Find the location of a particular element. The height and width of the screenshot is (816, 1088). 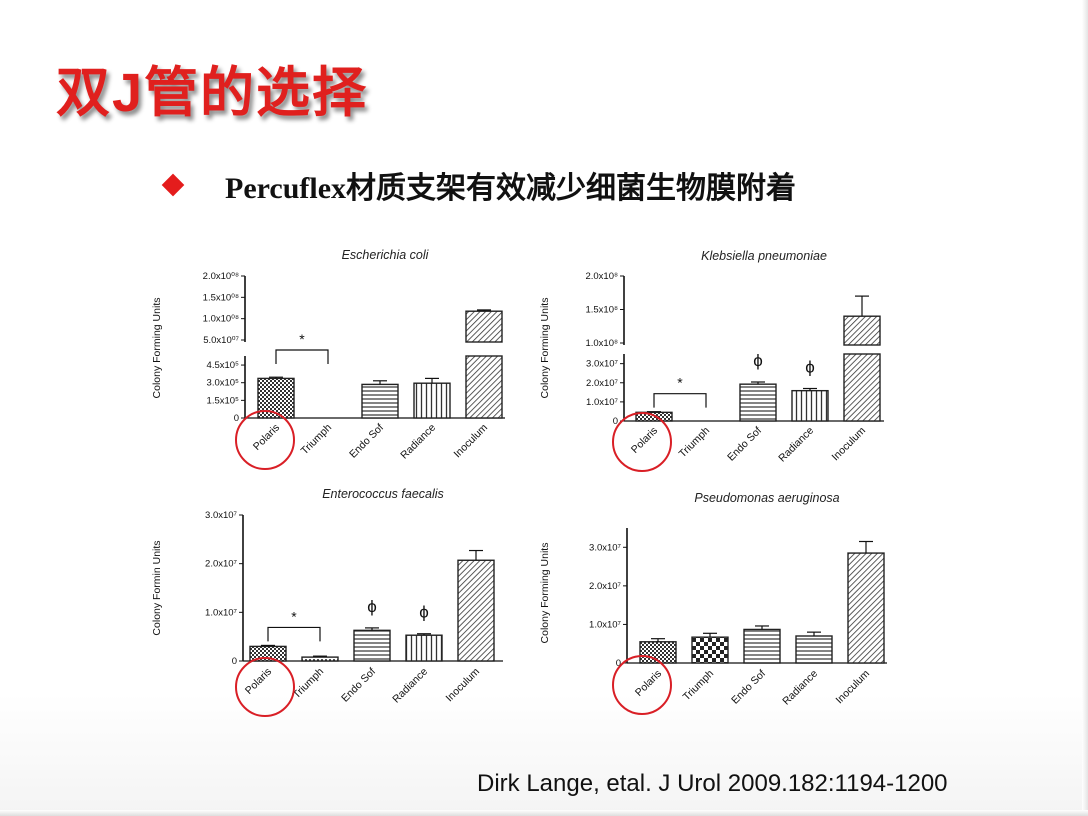

y-tick-label: 1.0x10⁸ is located at coordinates (601, 343).